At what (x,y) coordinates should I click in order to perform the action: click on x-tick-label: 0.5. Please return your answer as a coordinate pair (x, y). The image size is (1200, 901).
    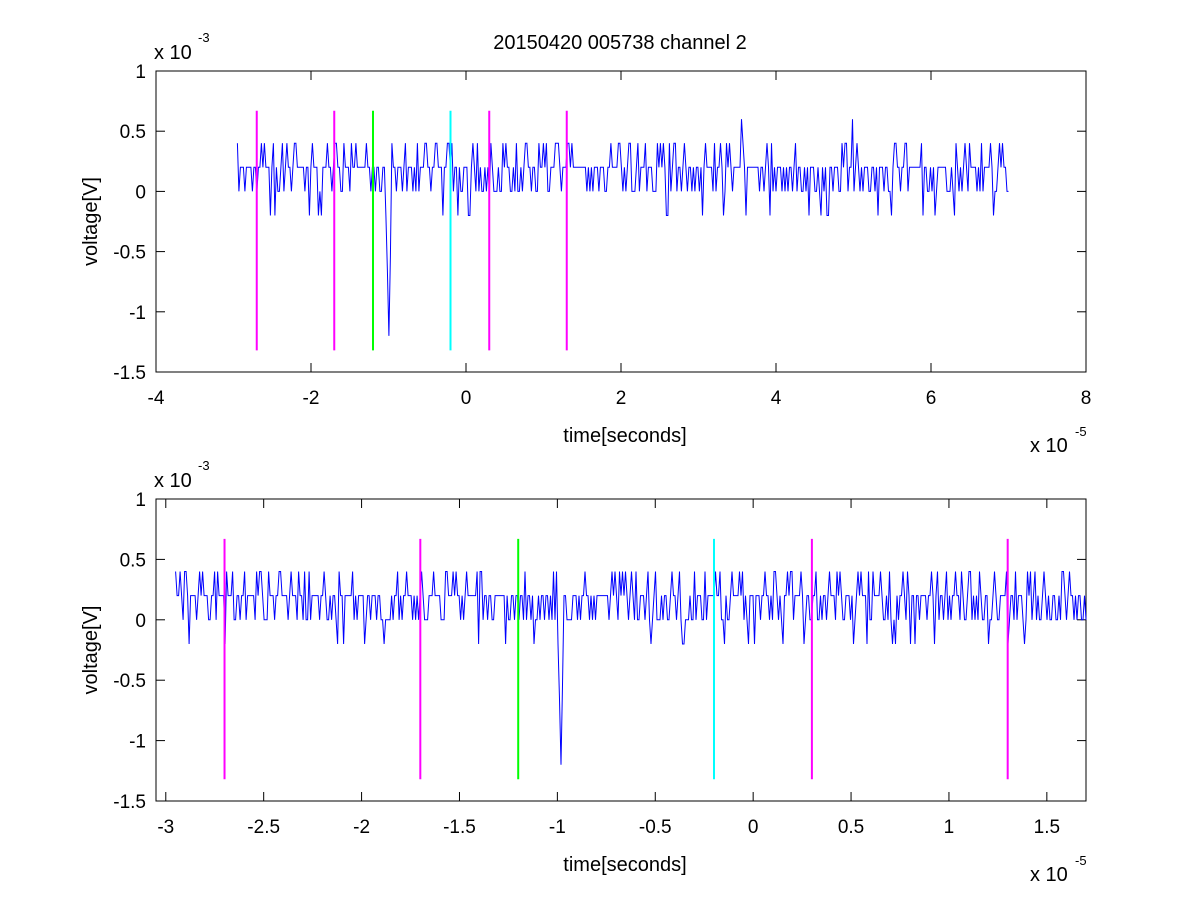
    Looking at the image, I should click on (851, 827).